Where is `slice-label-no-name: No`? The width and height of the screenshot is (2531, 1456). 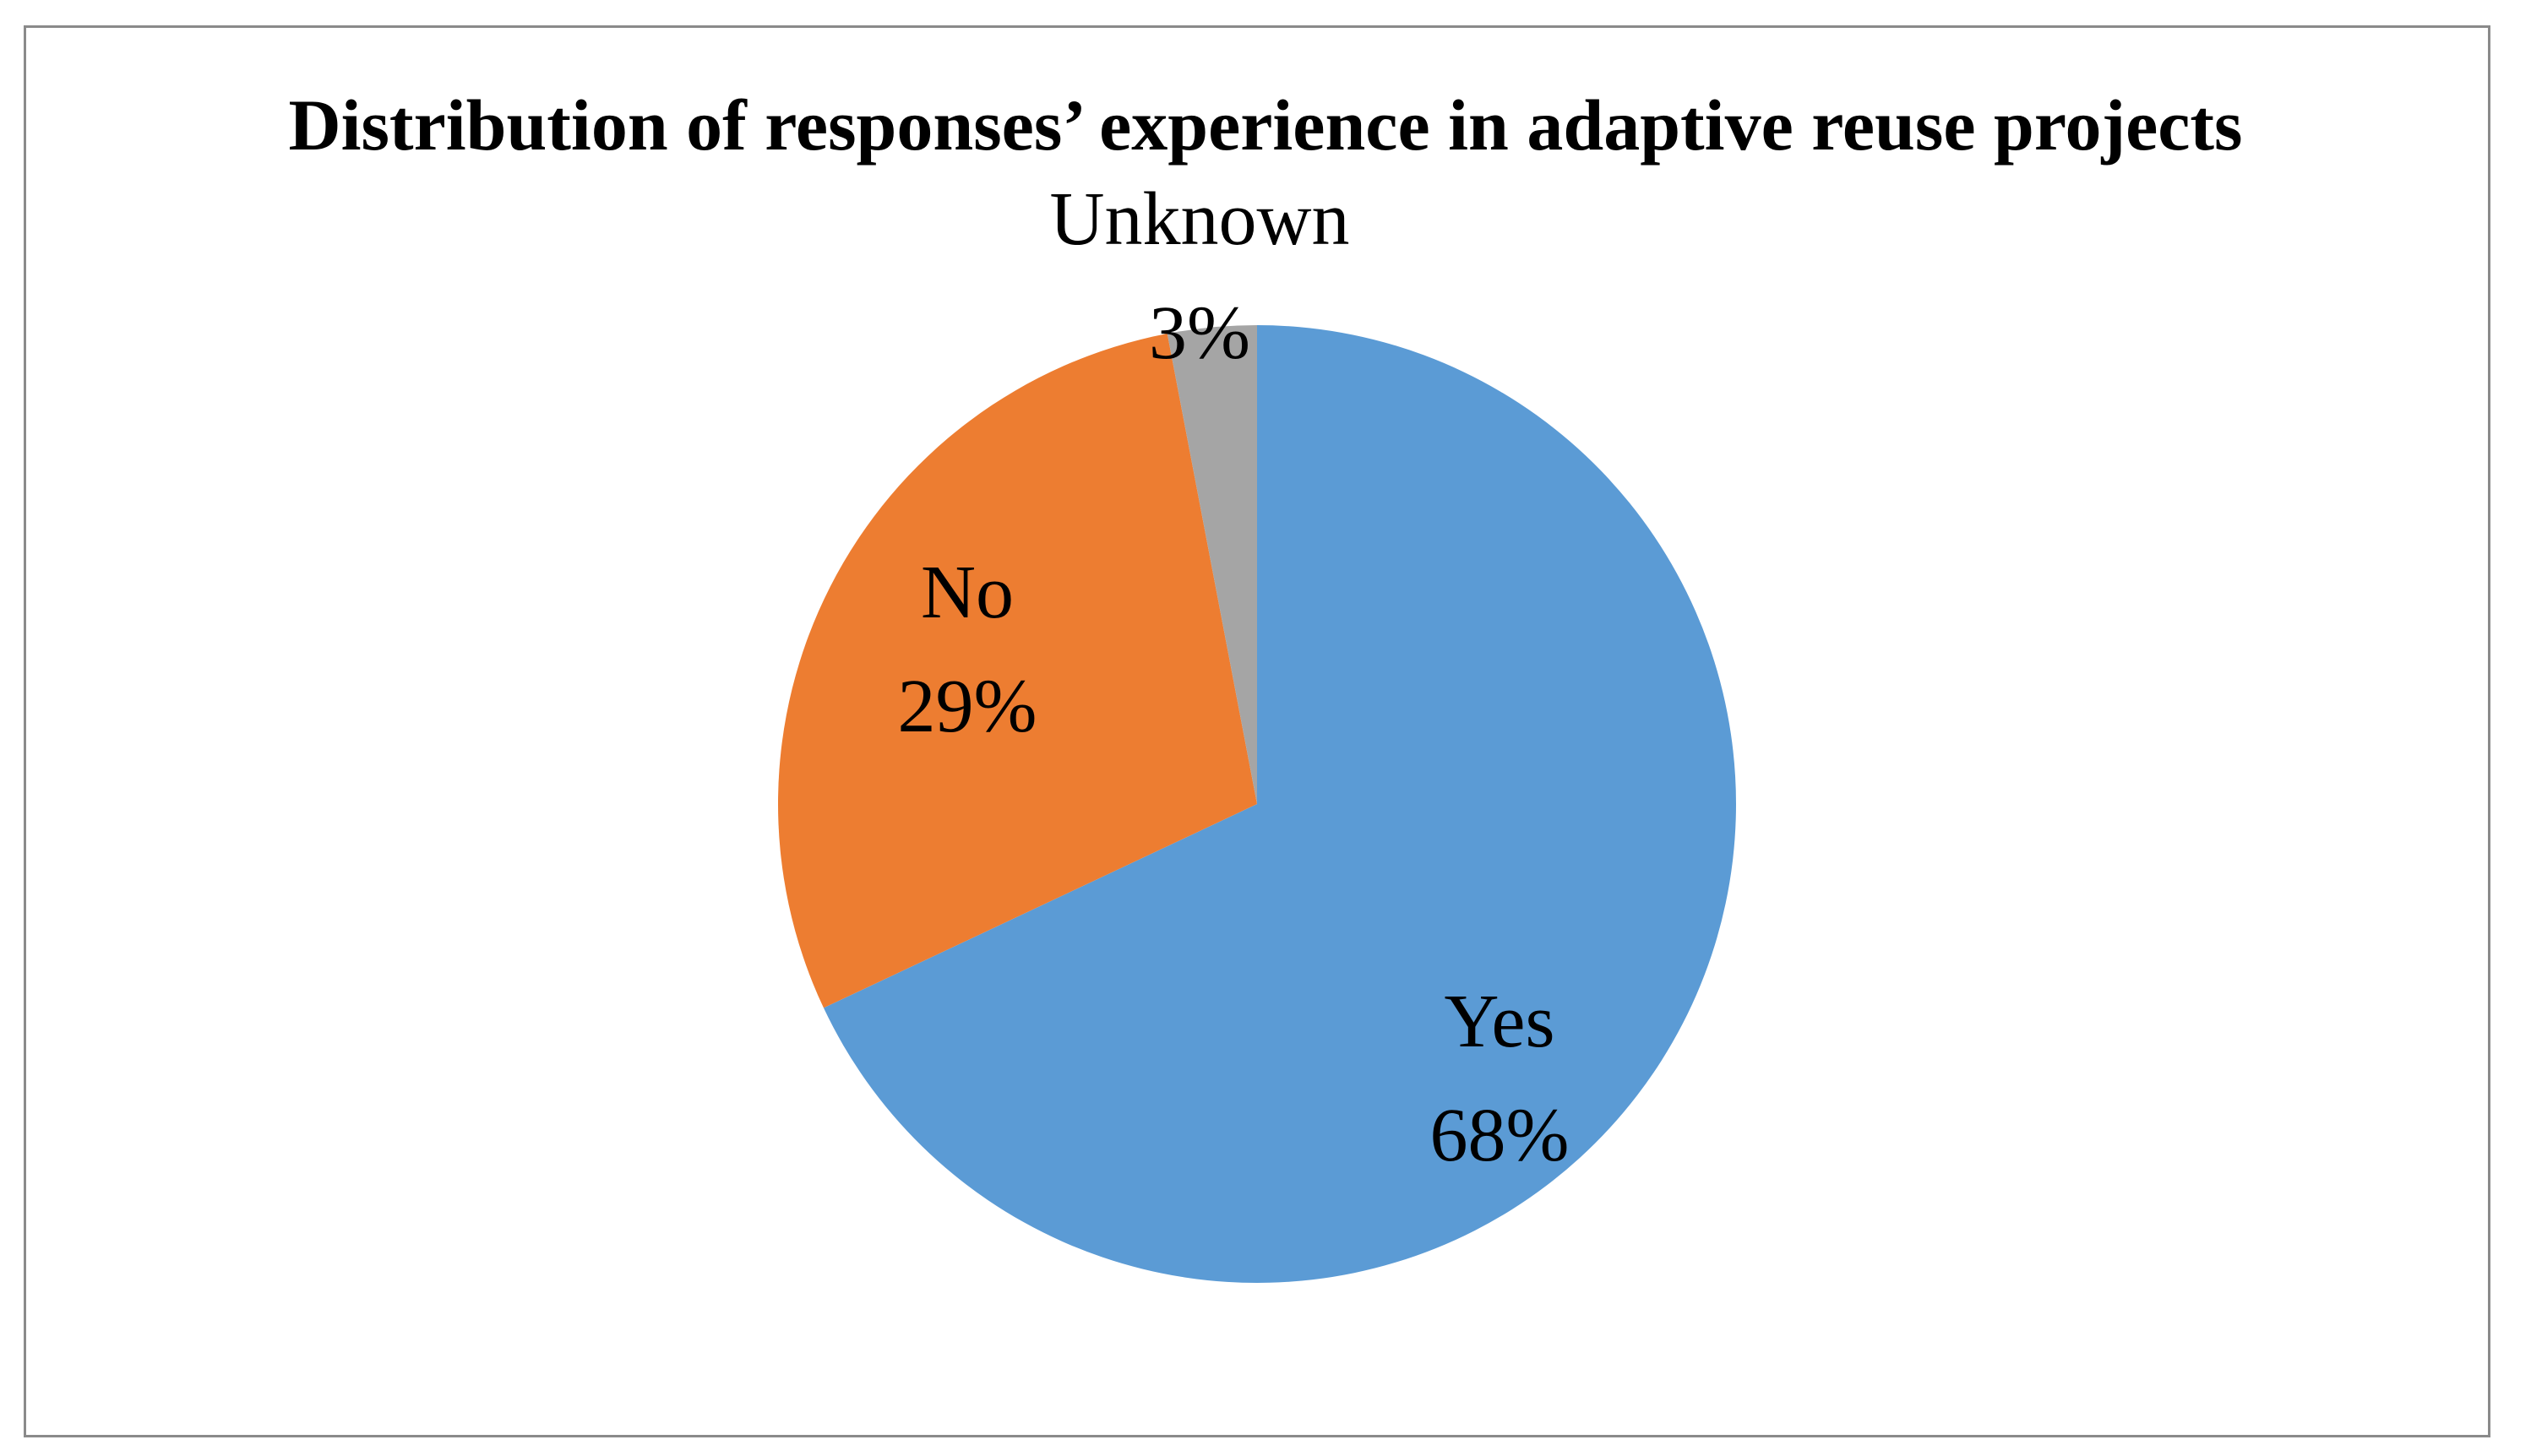 slice-label-no-name: No is located at coordinates (967, 592).